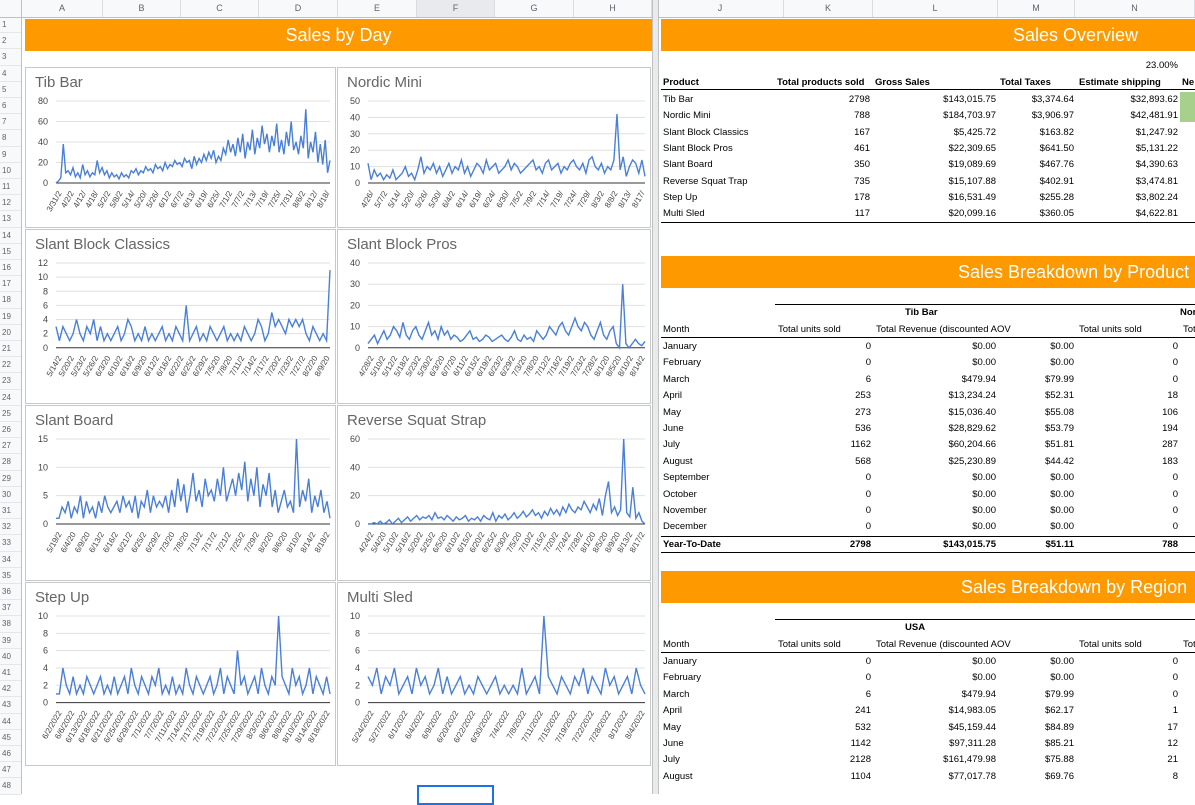 Image resolution: width=1195 pixels, height=805 pixels. What do you see at coordinates (10, 641) in the screenshot?
I see `row-header-39: 39` at bounding box center [10, 641].